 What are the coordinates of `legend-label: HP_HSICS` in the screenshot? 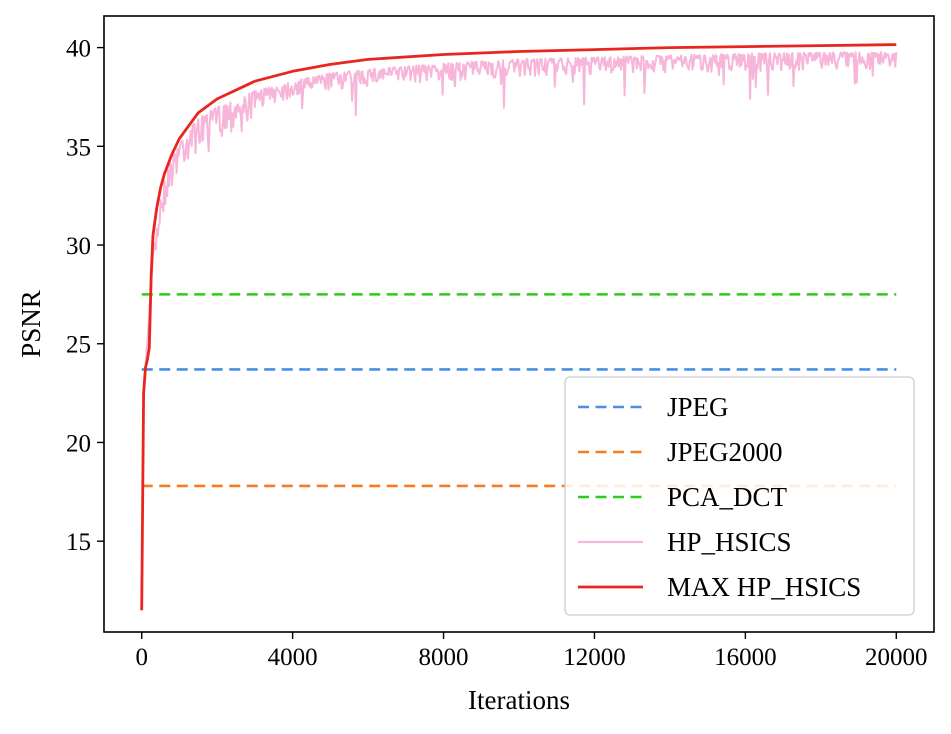 It's located at (729, 542).